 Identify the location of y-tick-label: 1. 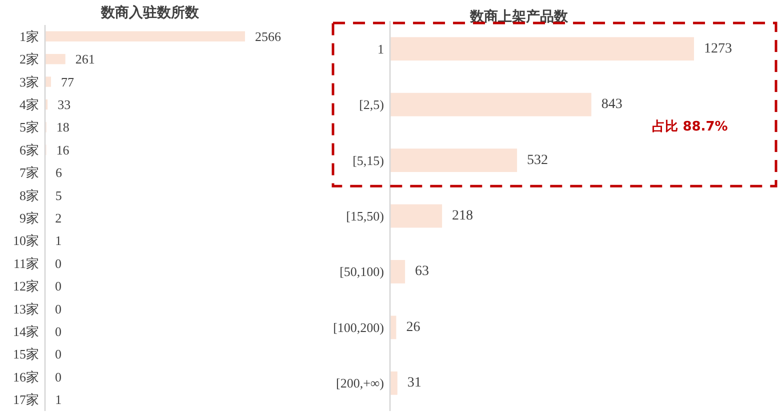
(381, 48).